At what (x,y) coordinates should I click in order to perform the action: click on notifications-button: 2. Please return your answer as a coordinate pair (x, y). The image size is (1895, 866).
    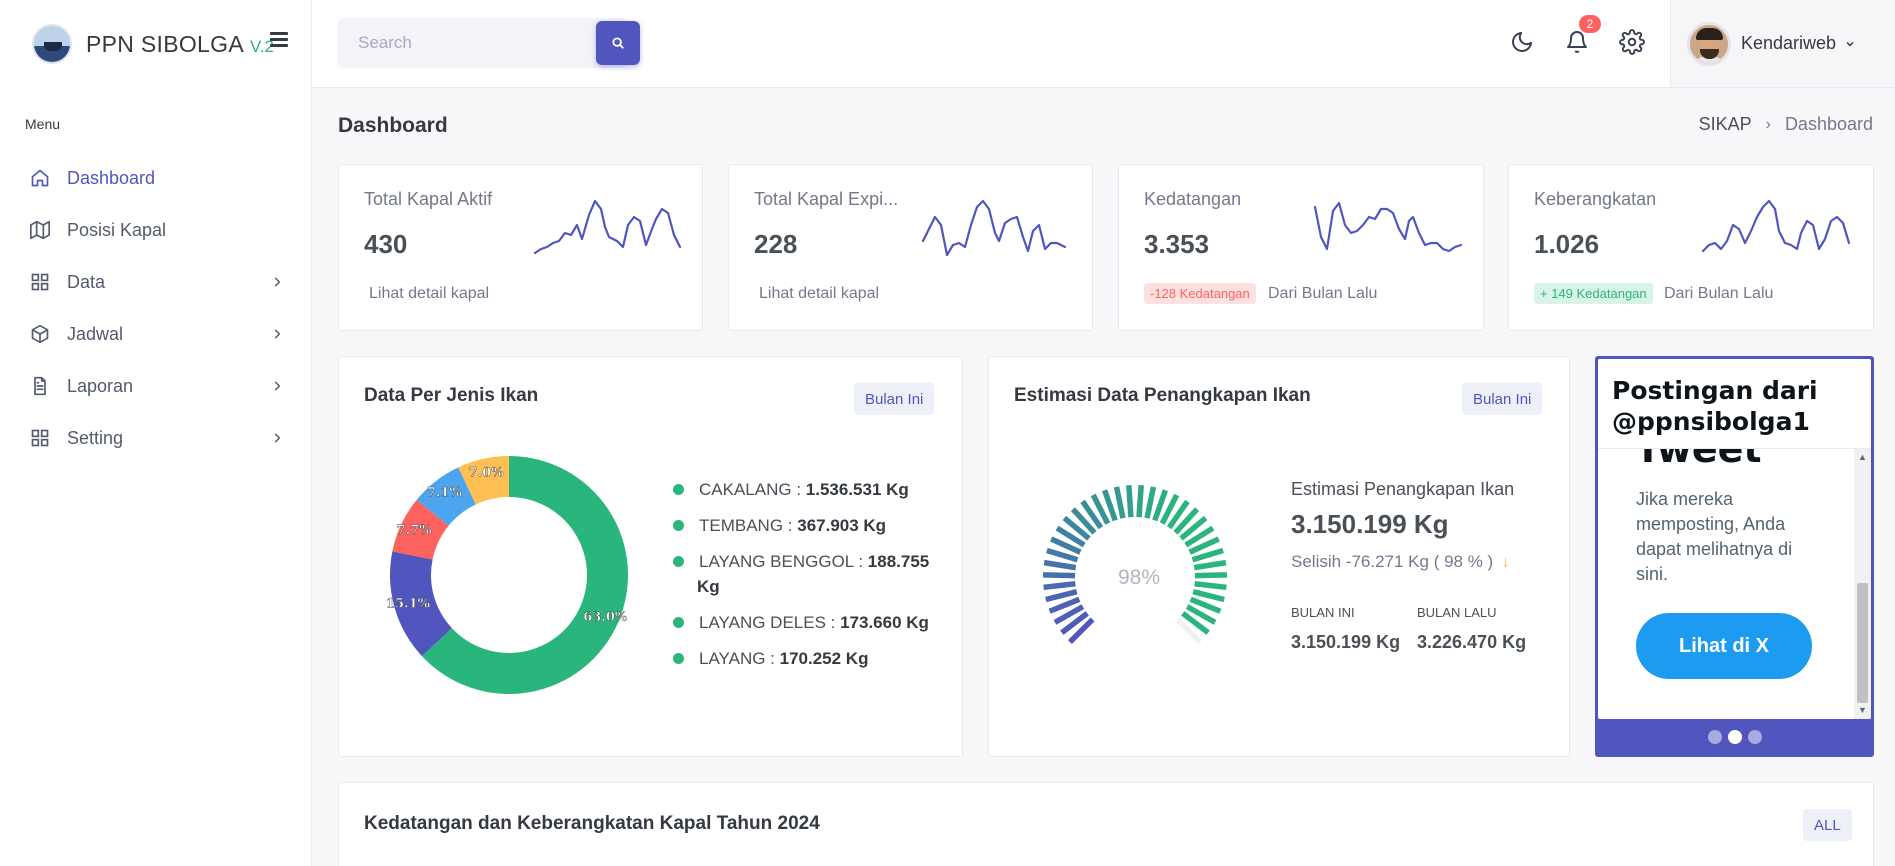
    Looking at the image, I should click on (1582, 35).